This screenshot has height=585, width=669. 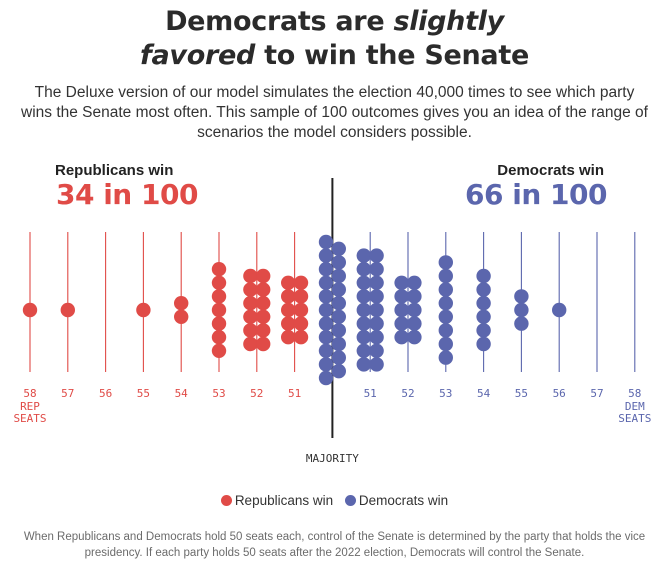 What do you see at coordinates (521, 393) in the screenshot?
I see `tick-label-dem-55: 55` at bounding box center [521, 393].